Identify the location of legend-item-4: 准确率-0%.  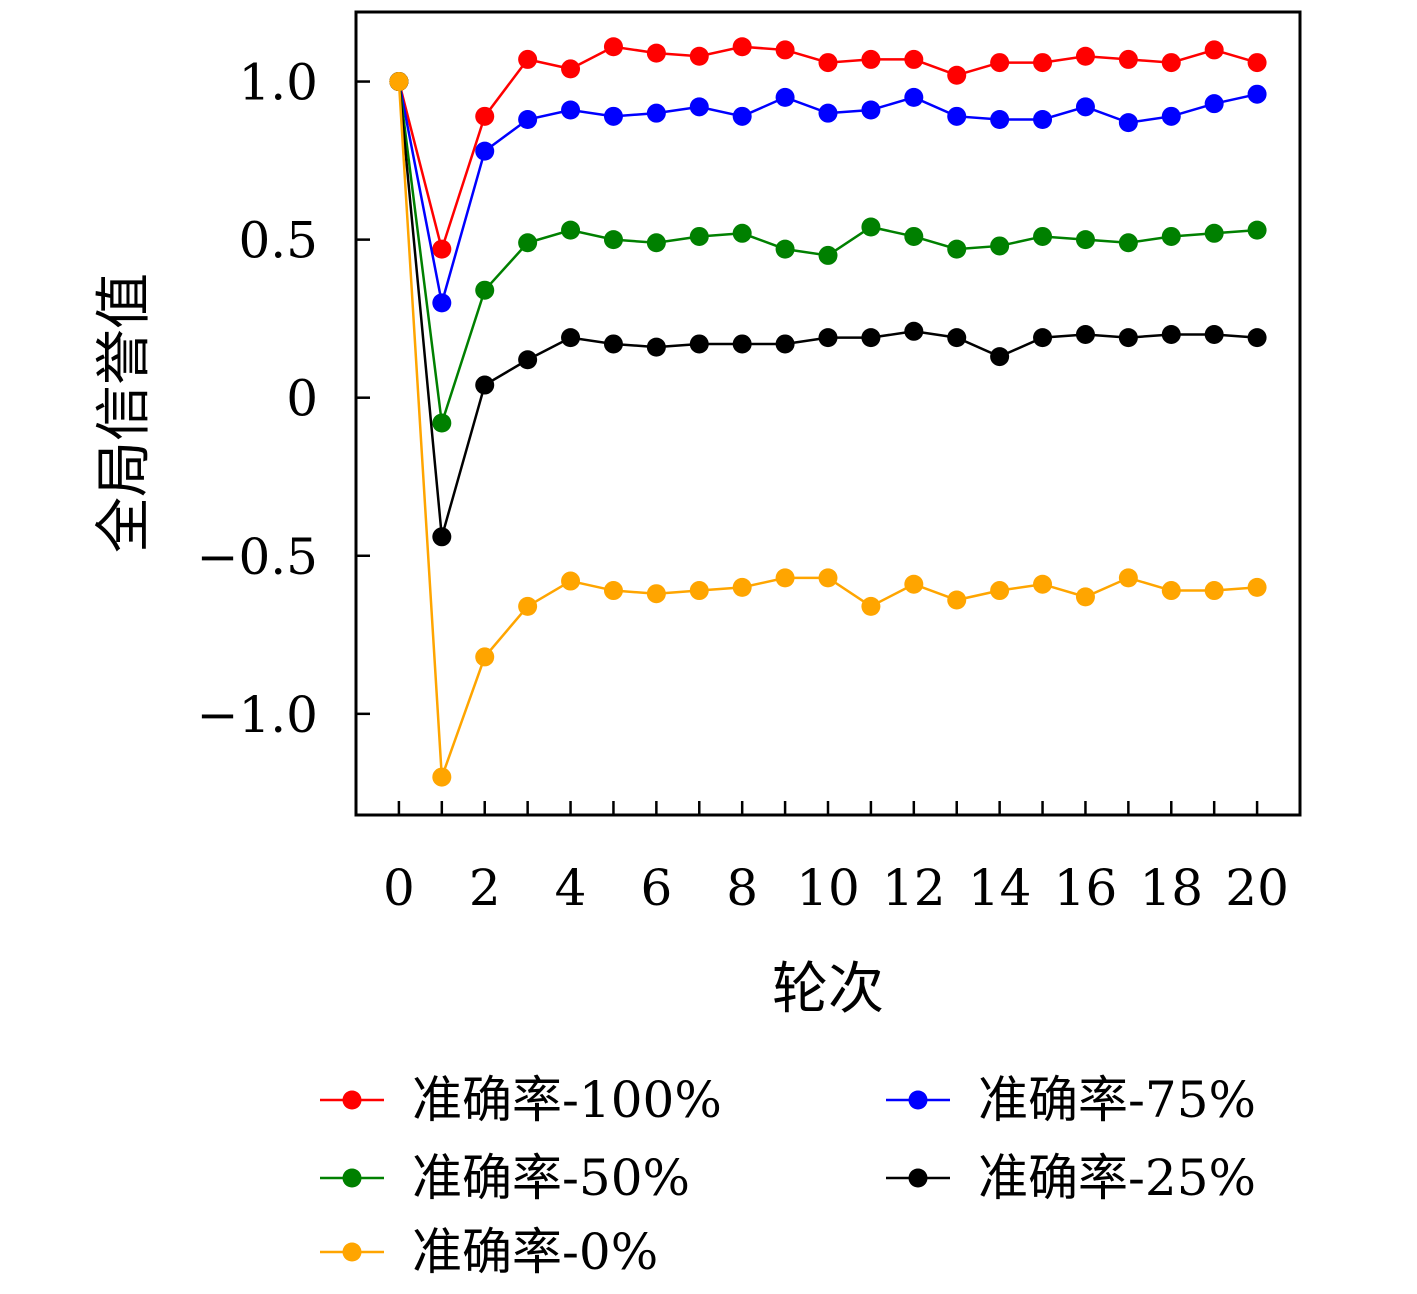
(489, 1252).